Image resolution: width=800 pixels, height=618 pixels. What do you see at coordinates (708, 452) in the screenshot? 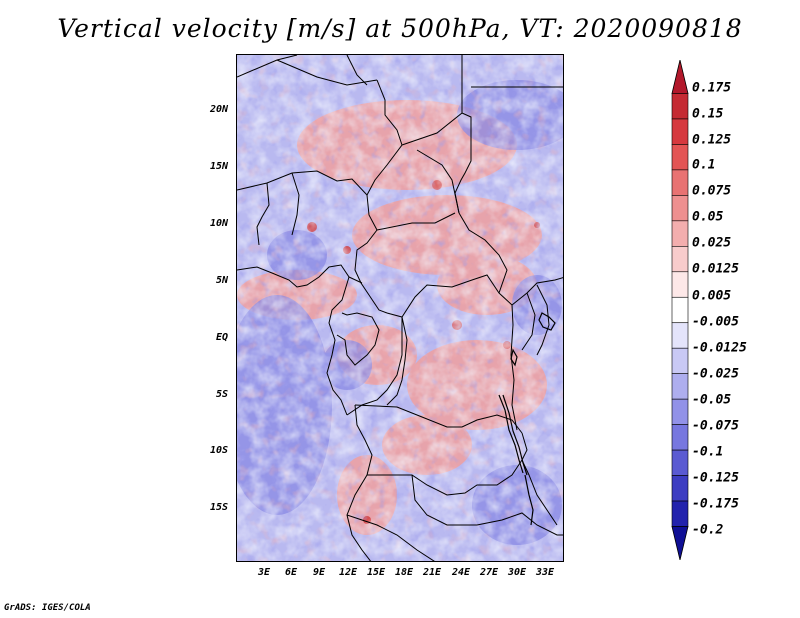
I see `colorbar-label: -0.1` at bounding box center [708, 452].